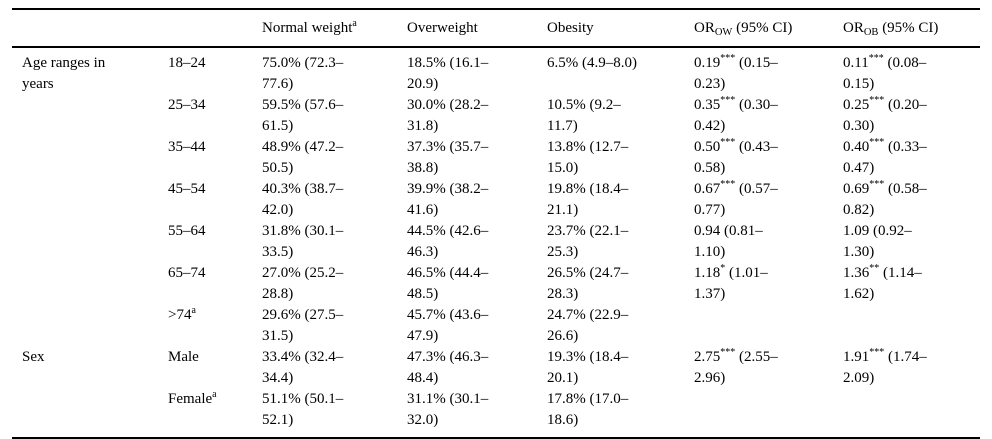 The image size is (992, 439). Describe the element at coordinates (187, 231) in the screenshot. I see `category-cell: 55–64` at that location.